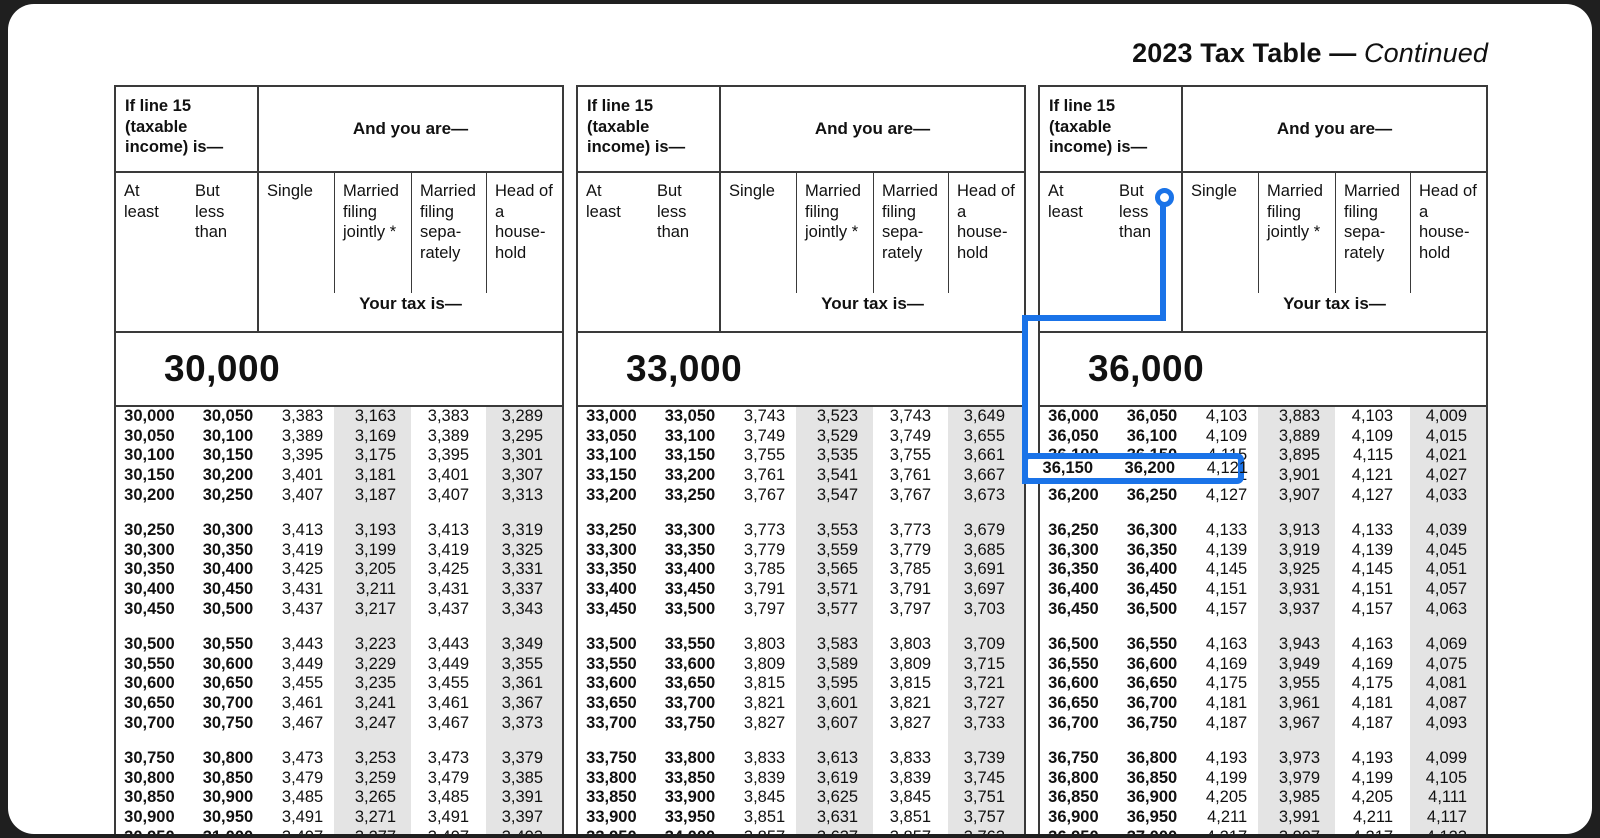 The image size is (1600, 838). Describe the element at coordinates (1263, 684) in the screenshot. I see `table-row: 36,600 36,650 4,175 3,955 4,175 4,081` at that location.